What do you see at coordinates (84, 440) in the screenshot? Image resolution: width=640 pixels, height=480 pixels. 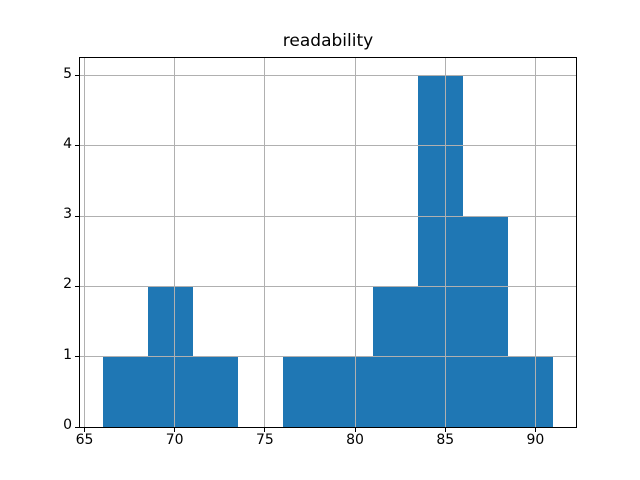 I see `x-tick-label: 65` at bounding box center [84, 440].